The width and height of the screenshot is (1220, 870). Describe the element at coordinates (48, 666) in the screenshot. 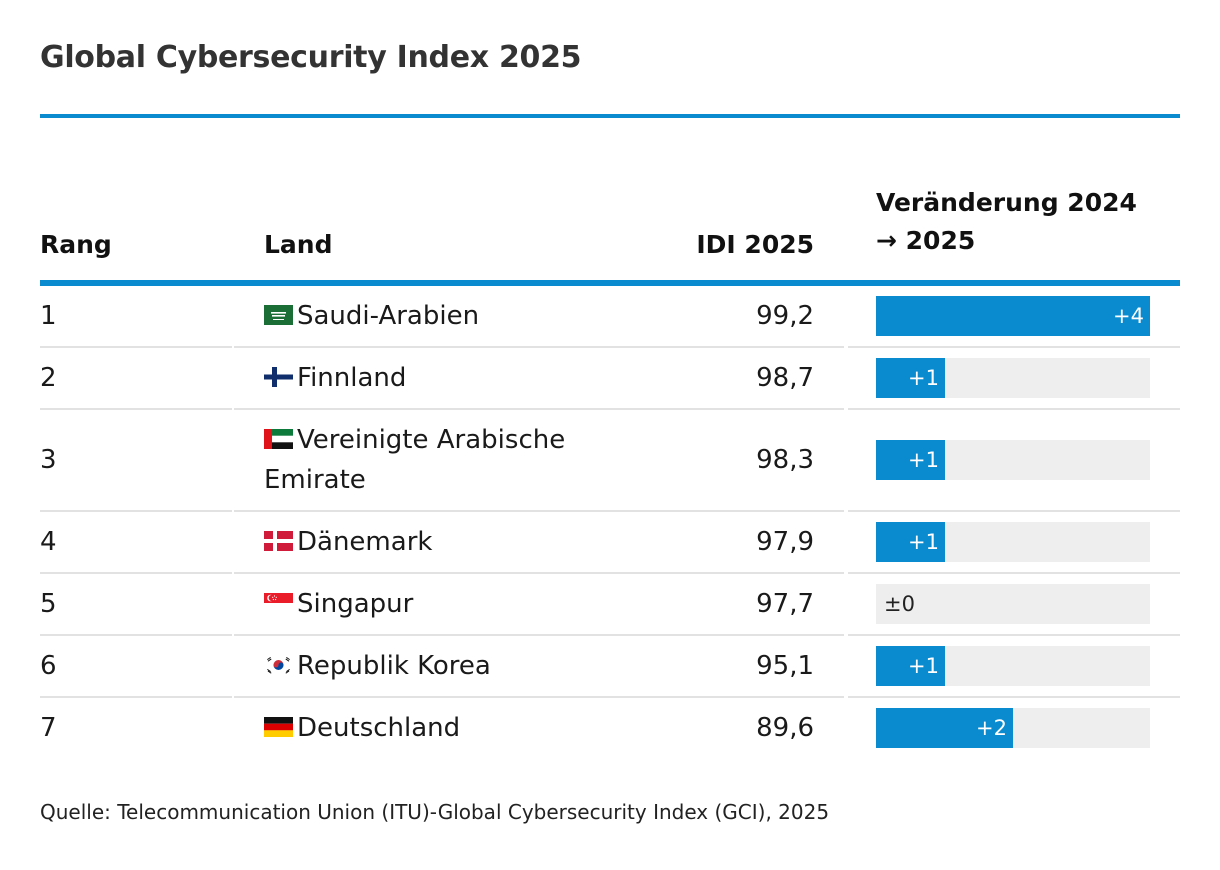

I see `rank-cell: 6` at that location.